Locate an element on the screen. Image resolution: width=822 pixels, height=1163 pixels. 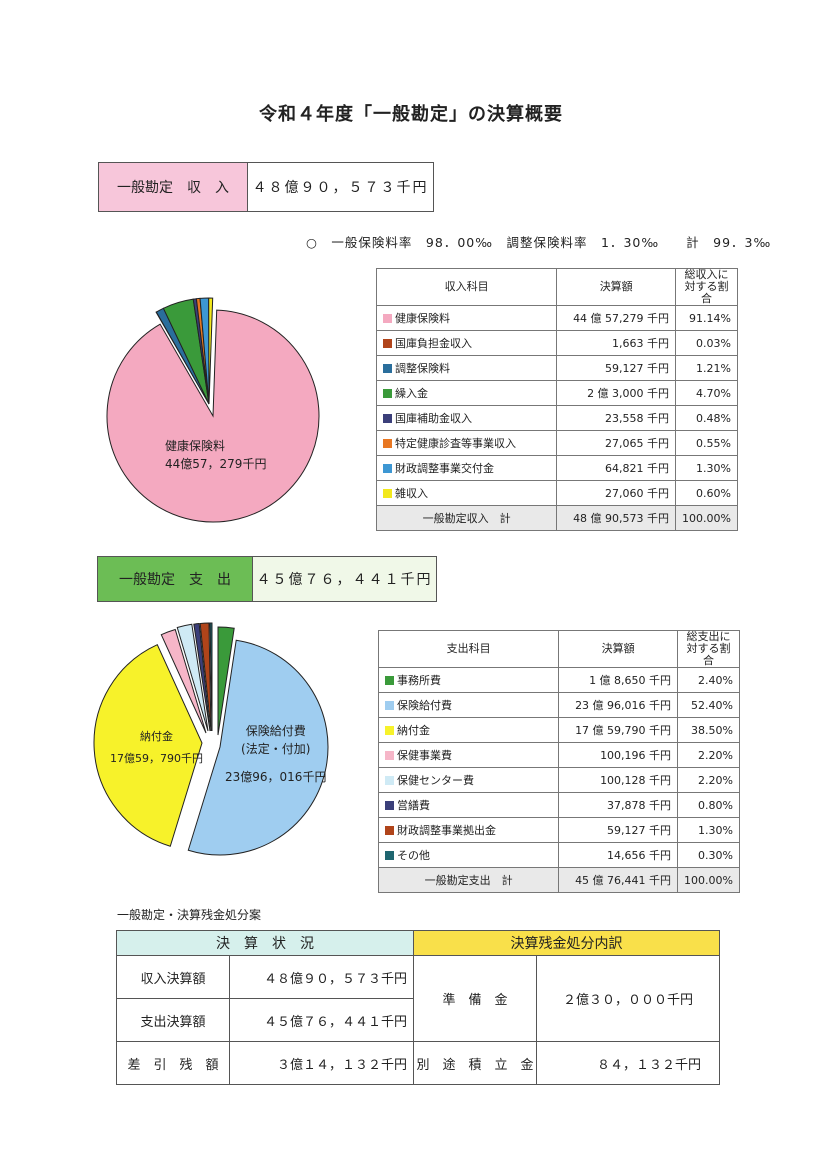
income-pie-chart is located at coordinates (213, 410).